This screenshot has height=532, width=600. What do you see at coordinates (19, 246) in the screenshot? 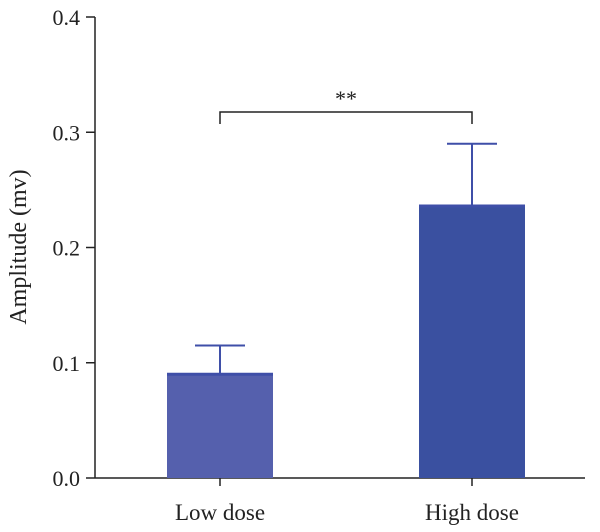
I see `y-axis-label: Amplitude (mv)` at bounding box center [19, 246].